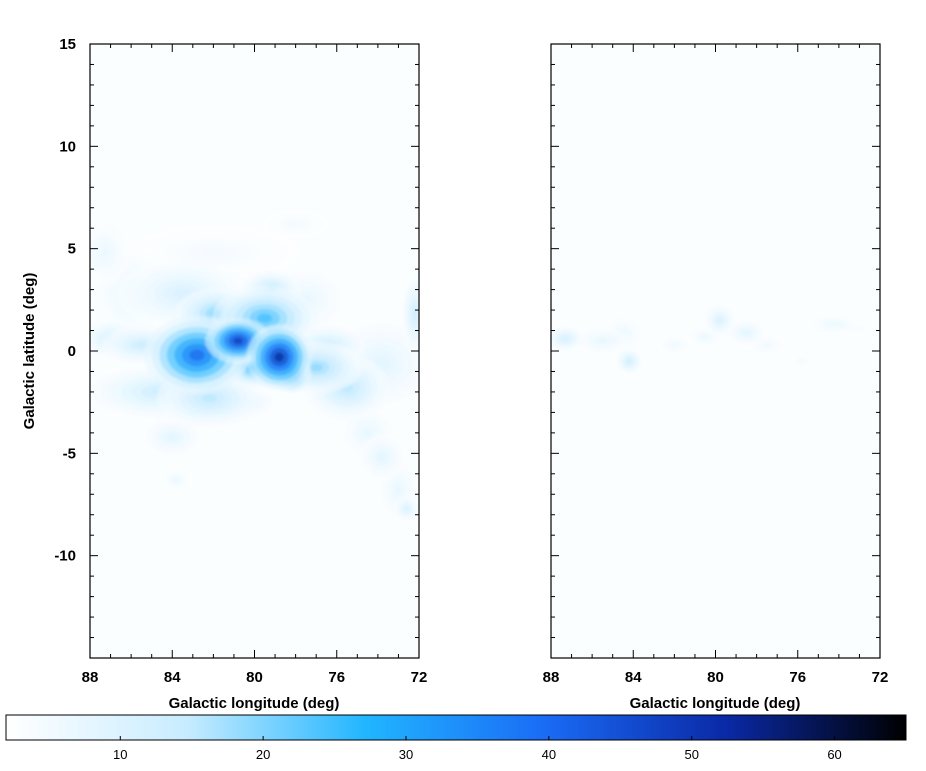  Describe the element at coordinates (254, 703) in the screenshot. I see `left-x-axis-label: Galactic longitude (deg)` at that location.